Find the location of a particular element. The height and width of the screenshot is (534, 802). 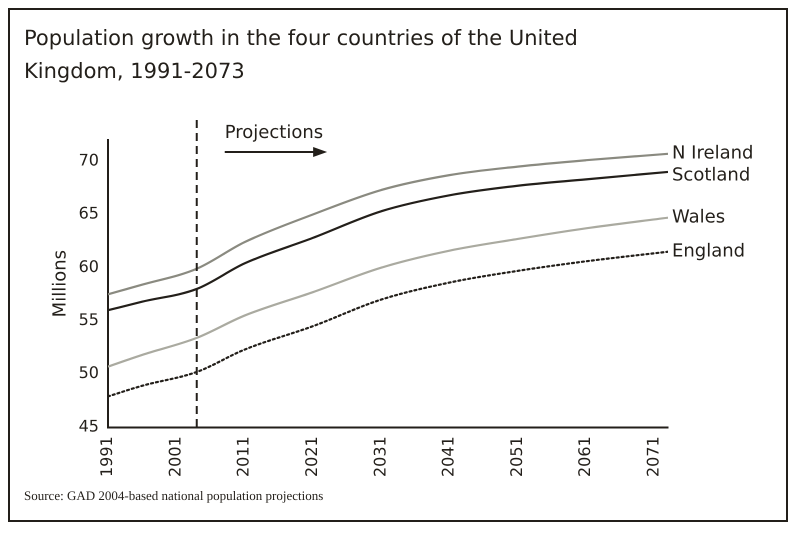

source-note: Source: GAD 2004-based national population projections is located at coordinates (174, 496).